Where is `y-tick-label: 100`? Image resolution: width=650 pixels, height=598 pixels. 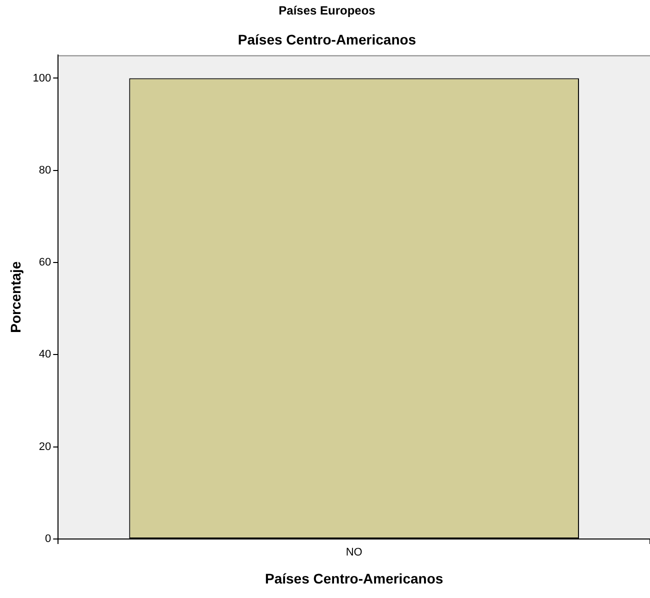
y-tick-label: 100 is located at coordinates (42, 78).